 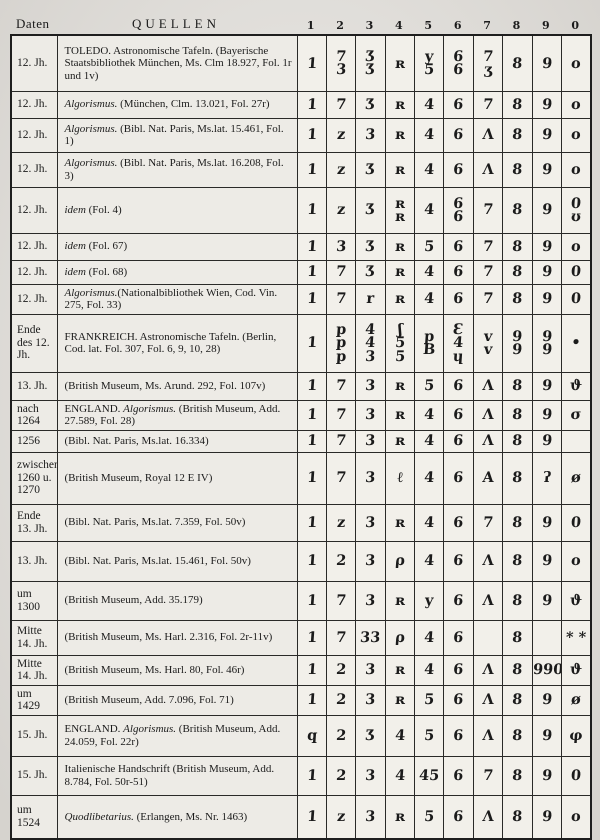 What do you see at coordinates (488, 135) in the screenshot?
I see `numeral-cell: Λ` at bounding box center [488, 135].